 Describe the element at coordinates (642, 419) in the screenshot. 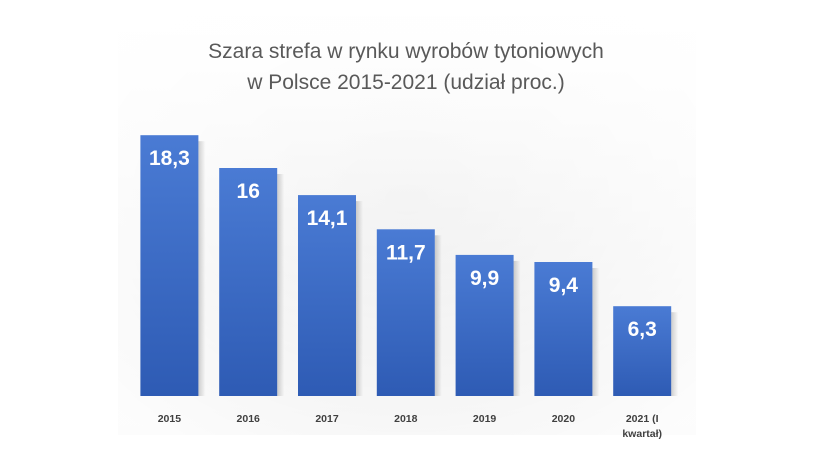

I see `x-tick-label: 2021 (I` at that location.